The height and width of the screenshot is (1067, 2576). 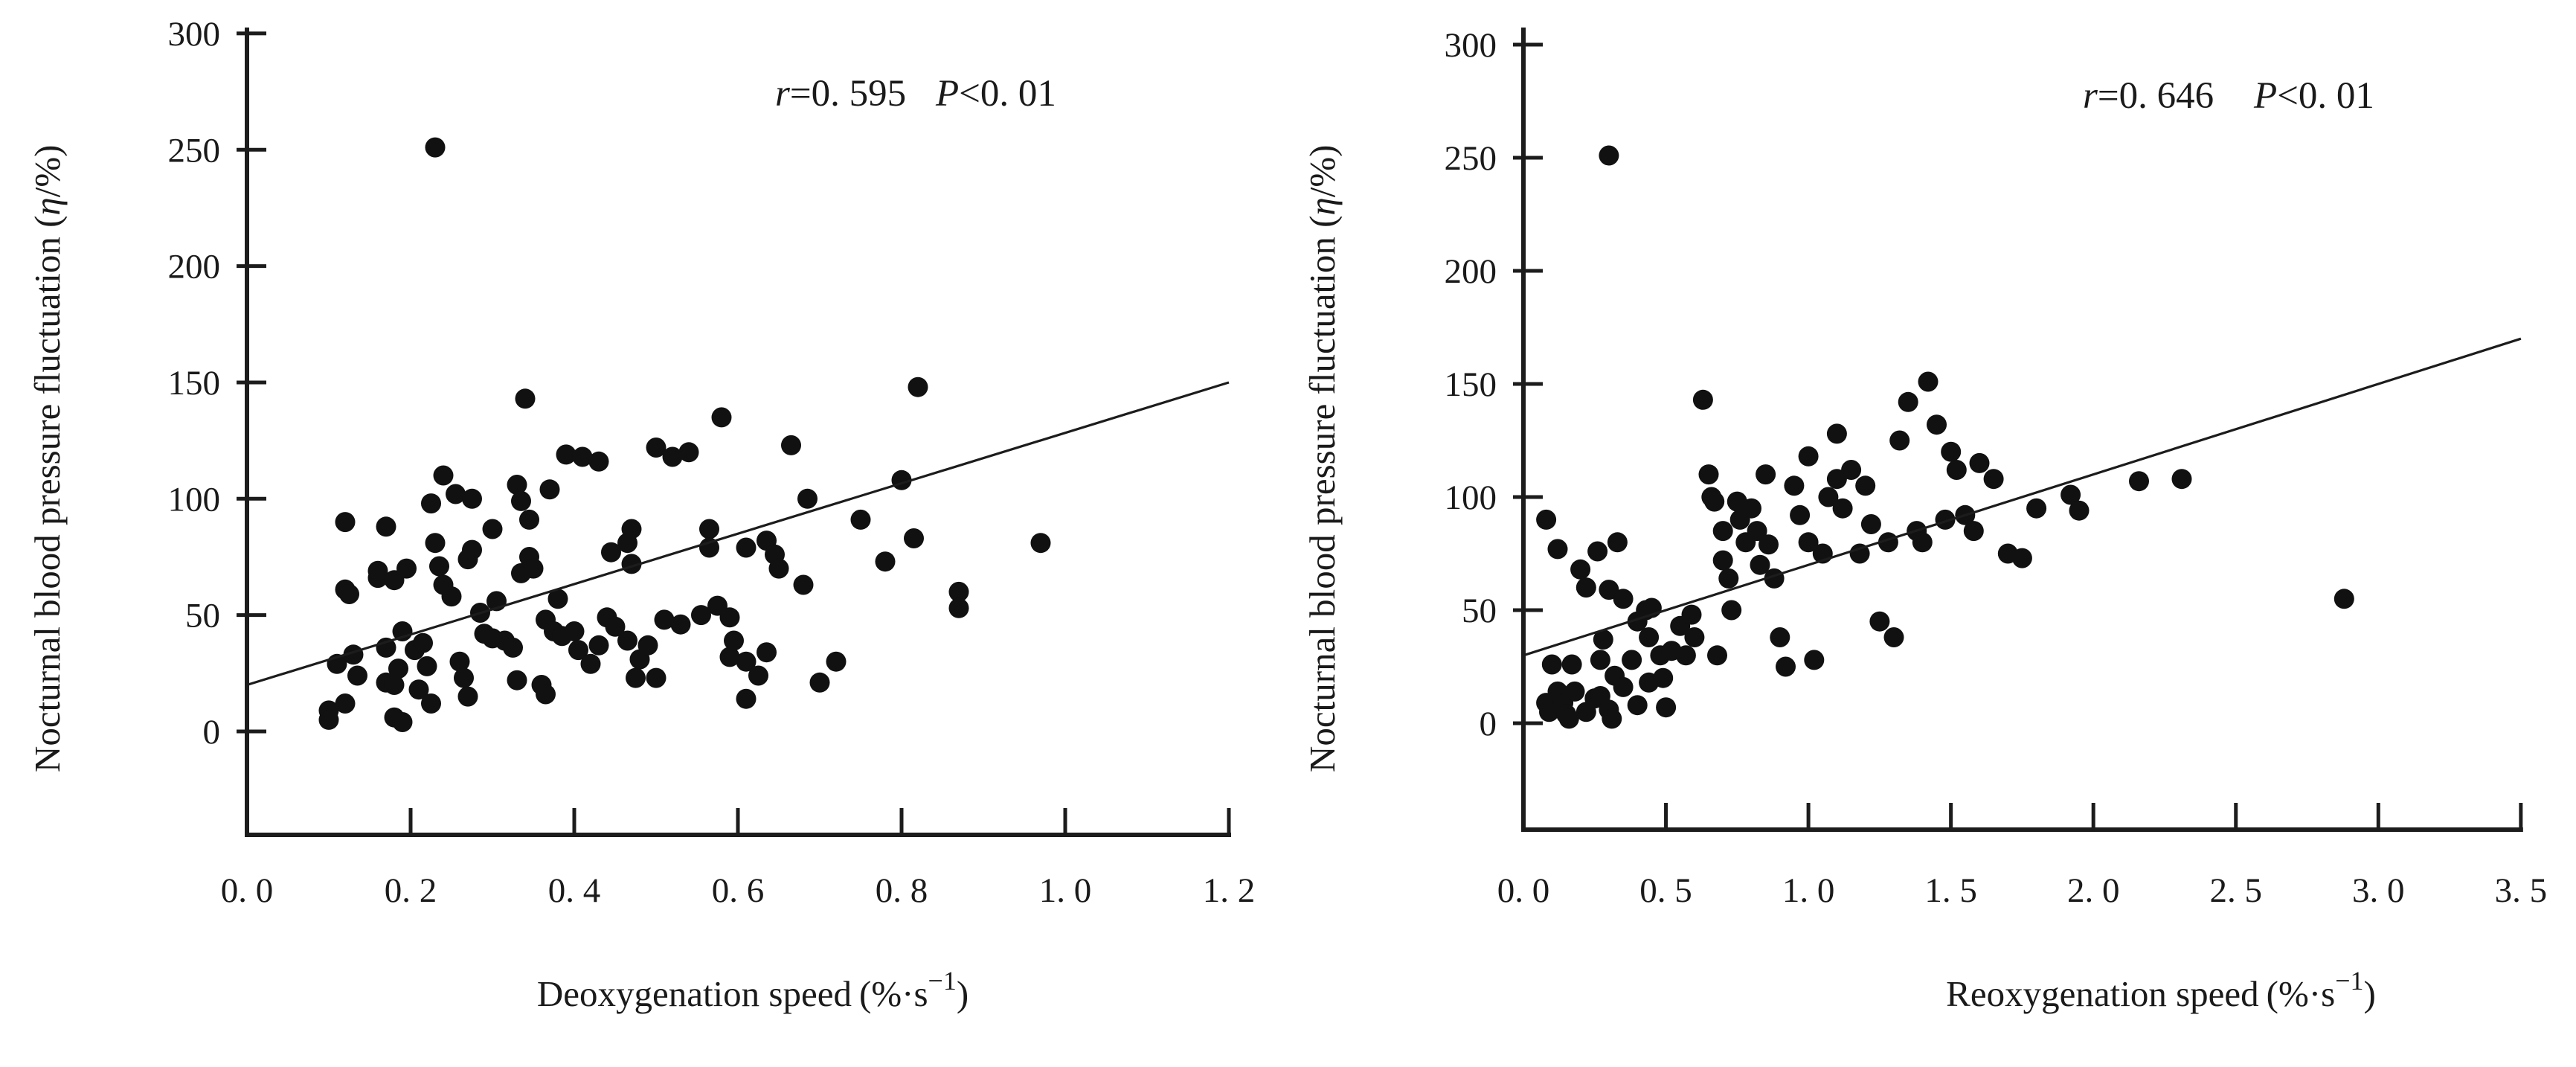 What do you see at coordinates (1488, 724) in the screenshot?
I see `y-tick-label: 0` at bounding box center [1488, 724].